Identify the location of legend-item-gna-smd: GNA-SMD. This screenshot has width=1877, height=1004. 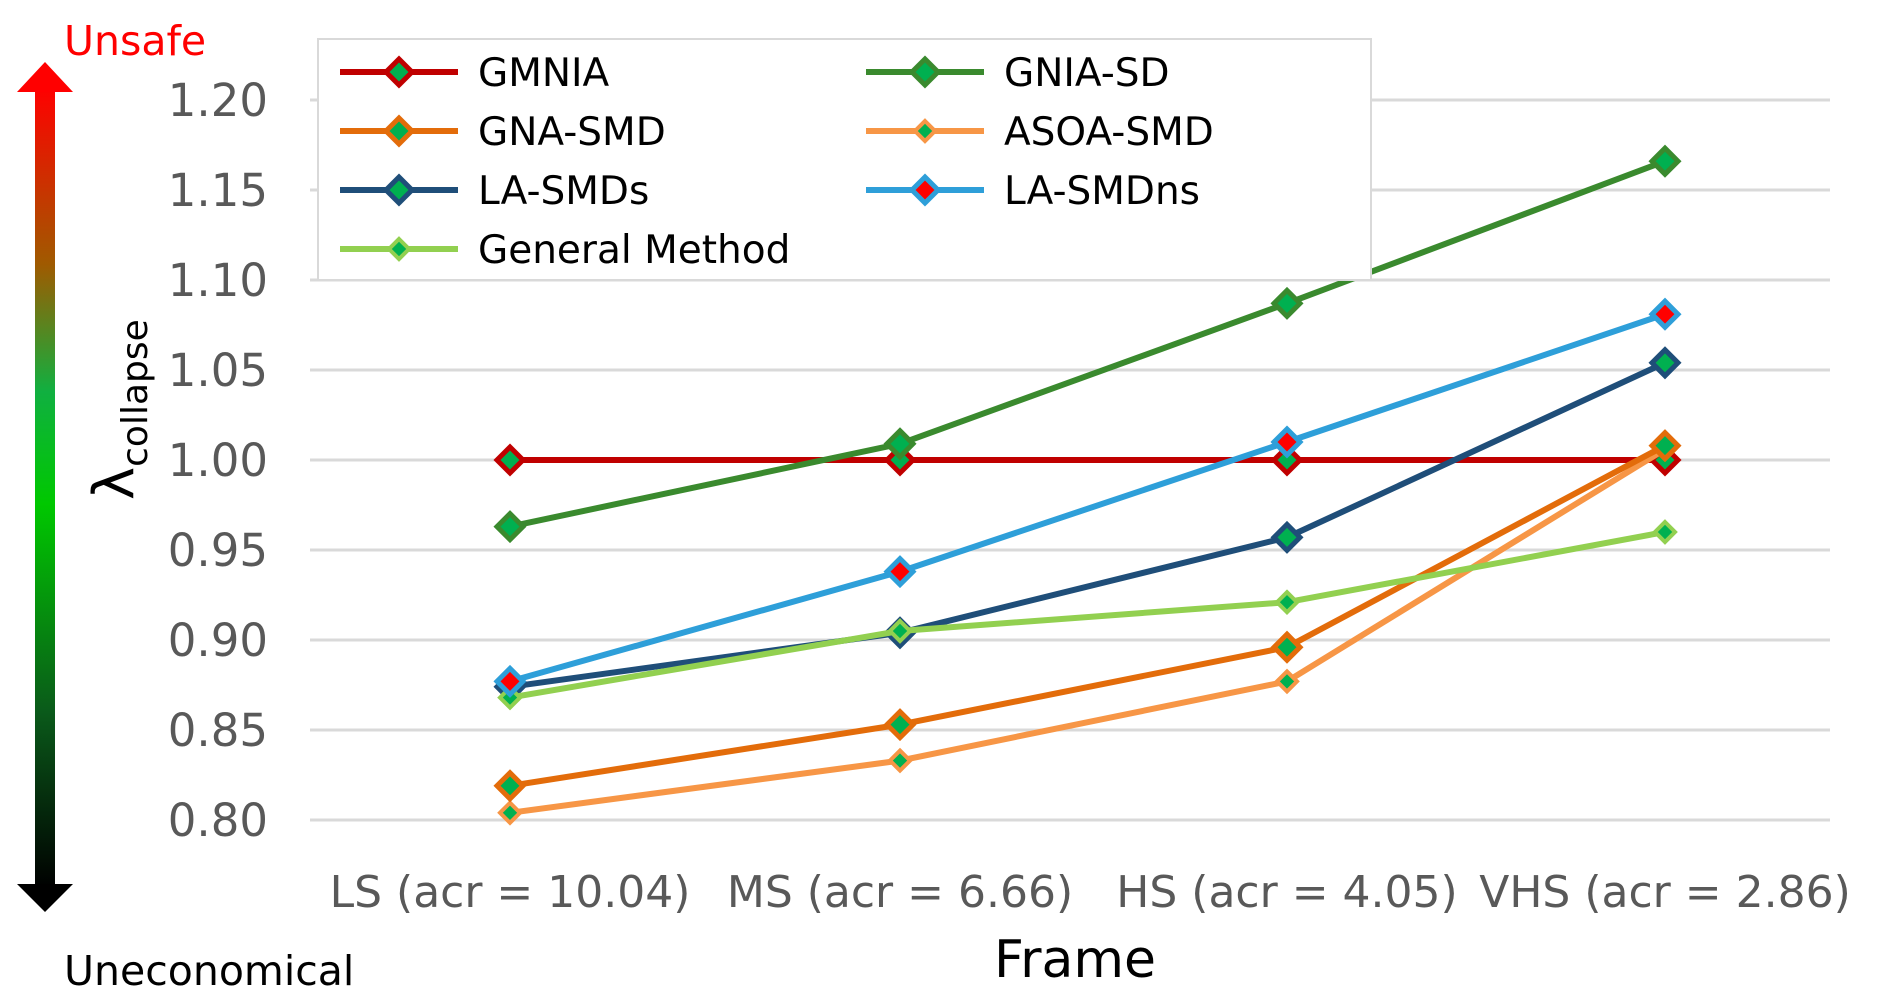
(503, 132).